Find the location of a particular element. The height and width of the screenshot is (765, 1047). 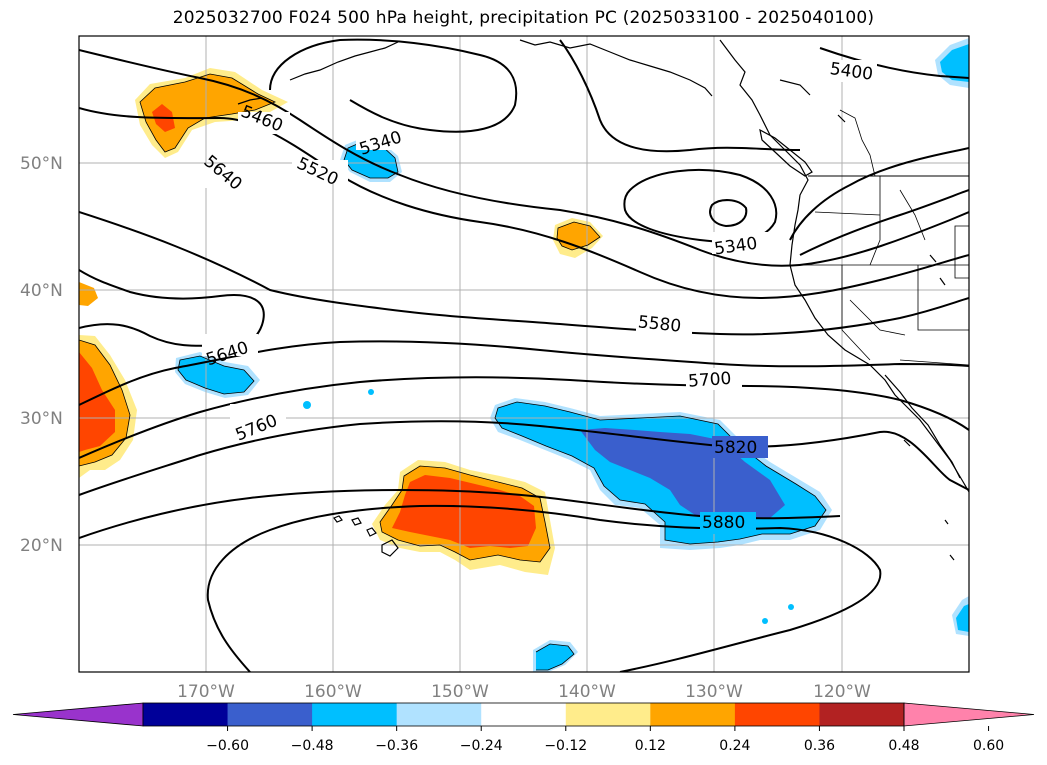

lat-label-20: 20°N is located at coordinates (41, 546).